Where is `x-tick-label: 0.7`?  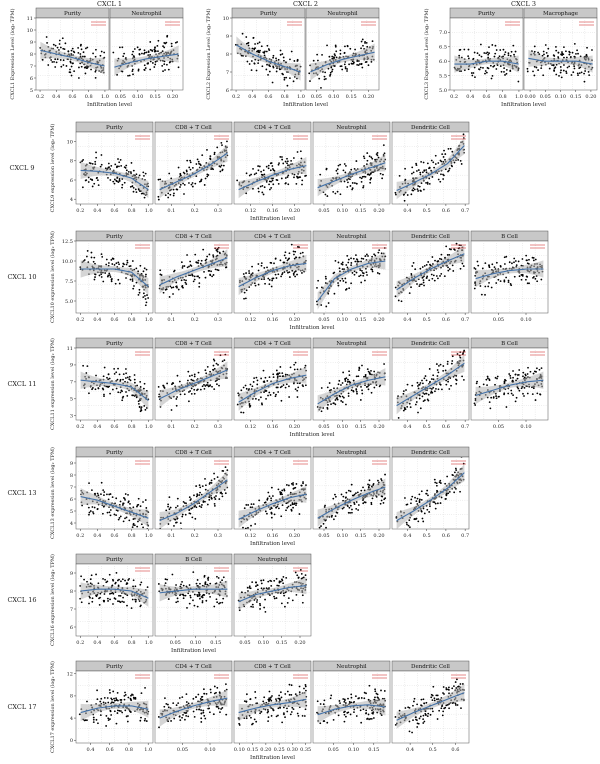
x-tick-label: 0.7 is located at coordinates (465, 427).